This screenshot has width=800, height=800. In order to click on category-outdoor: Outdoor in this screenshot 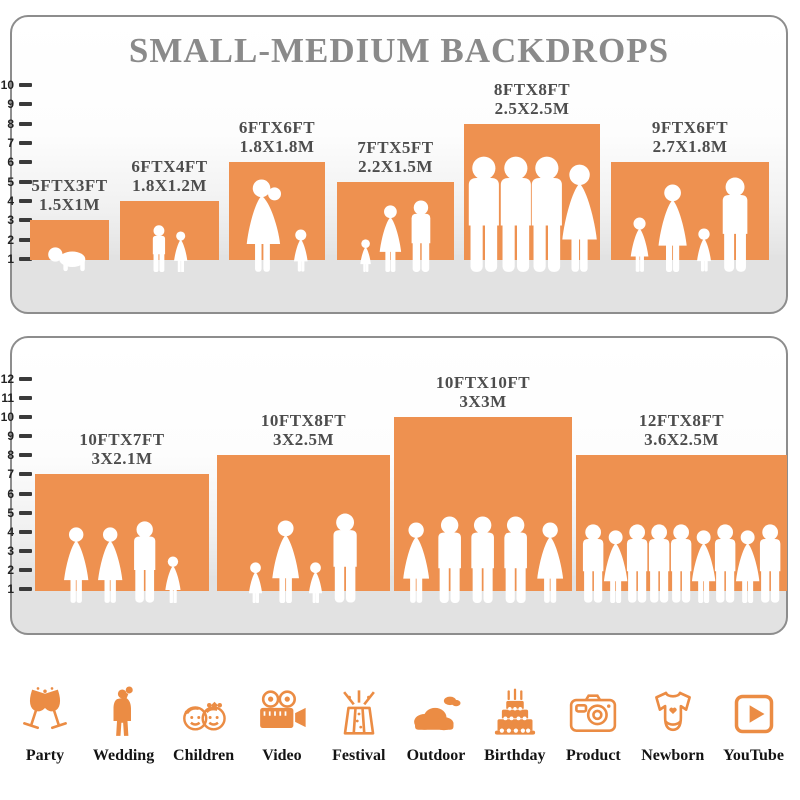, I will do `click(436, 707)`.